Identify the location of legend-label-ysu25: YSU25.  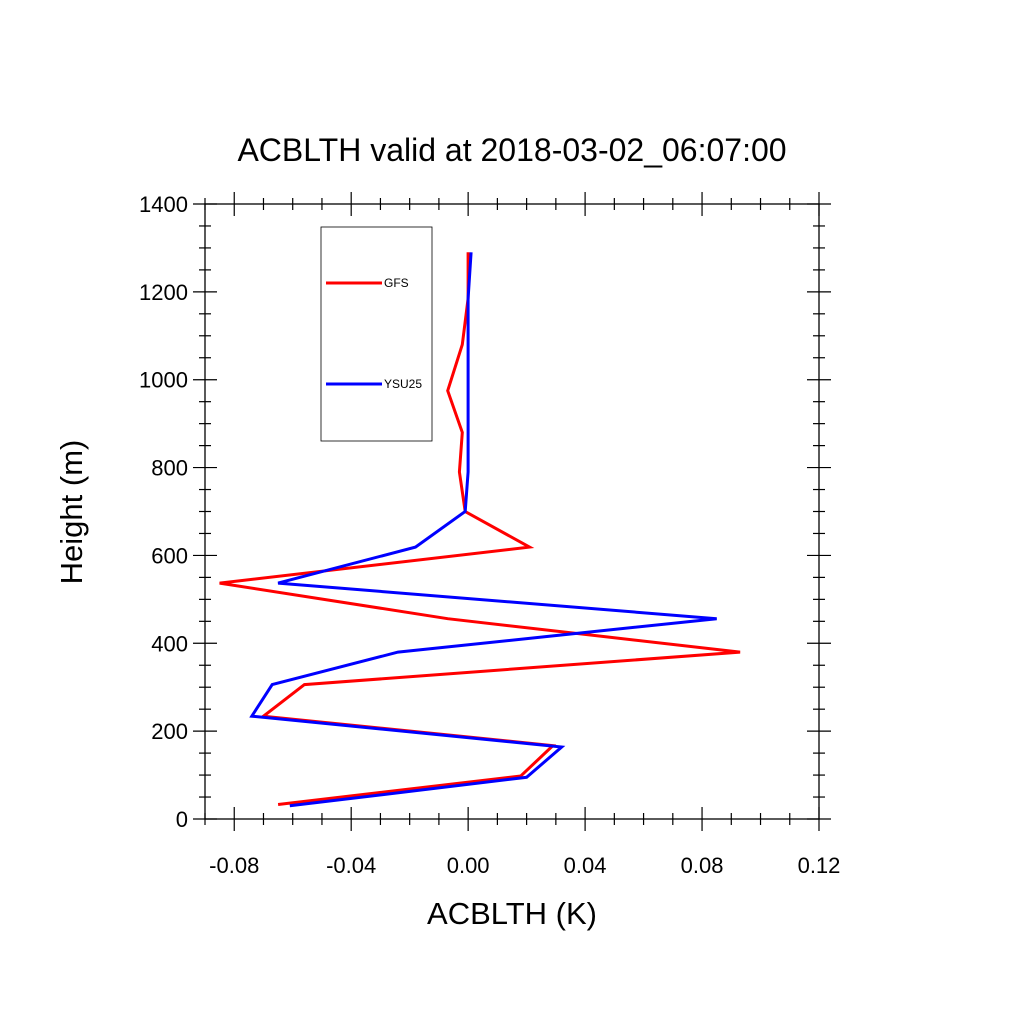
(403, 384).